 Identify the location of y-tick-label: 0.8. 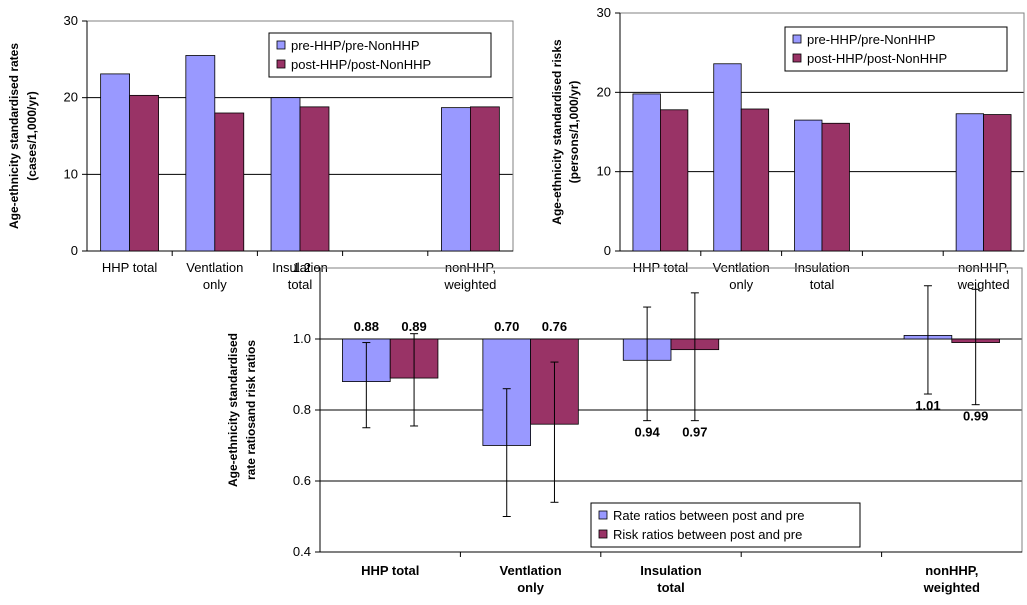
(302, 409).